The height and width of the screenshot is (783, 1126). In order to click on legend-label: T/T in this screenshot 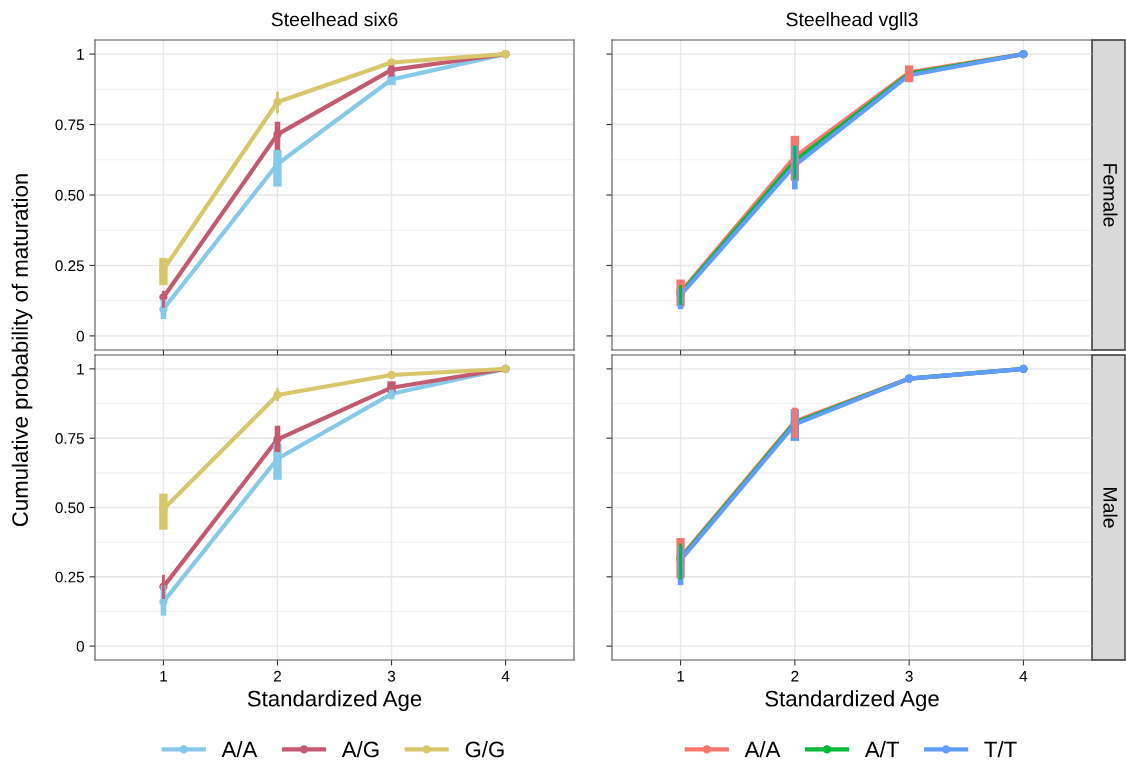, I will do `click(1000, 749)`.